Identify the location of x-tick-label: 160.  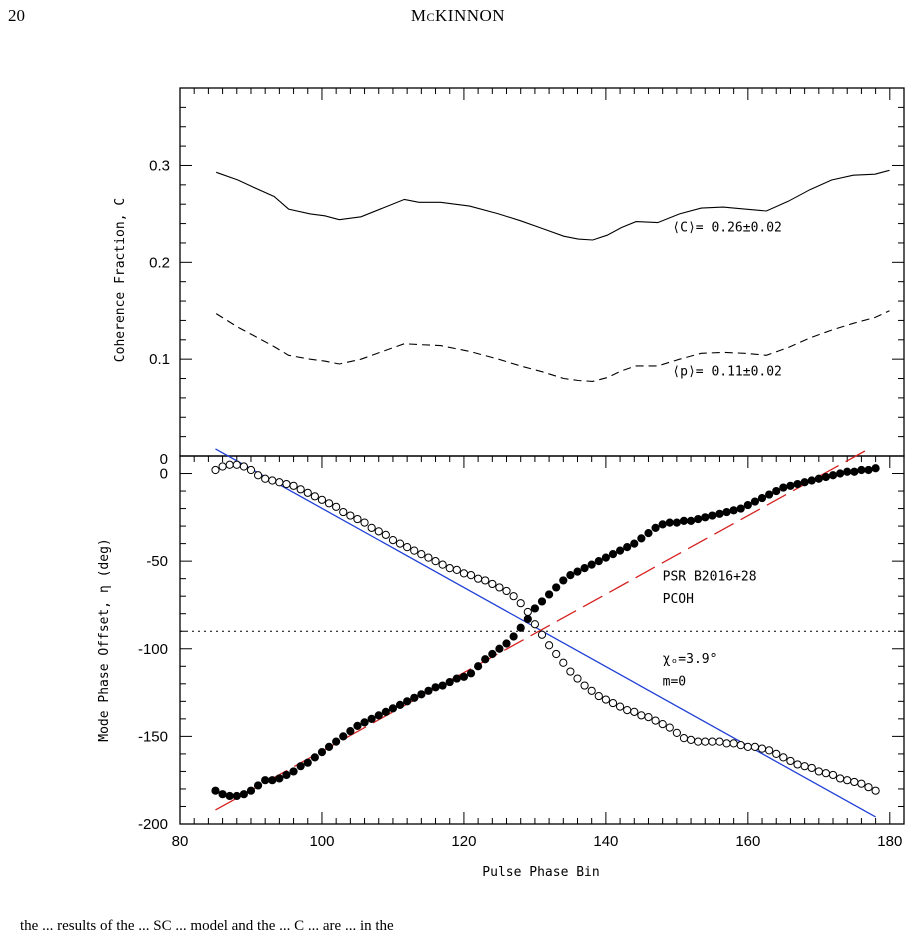
(747, 841).